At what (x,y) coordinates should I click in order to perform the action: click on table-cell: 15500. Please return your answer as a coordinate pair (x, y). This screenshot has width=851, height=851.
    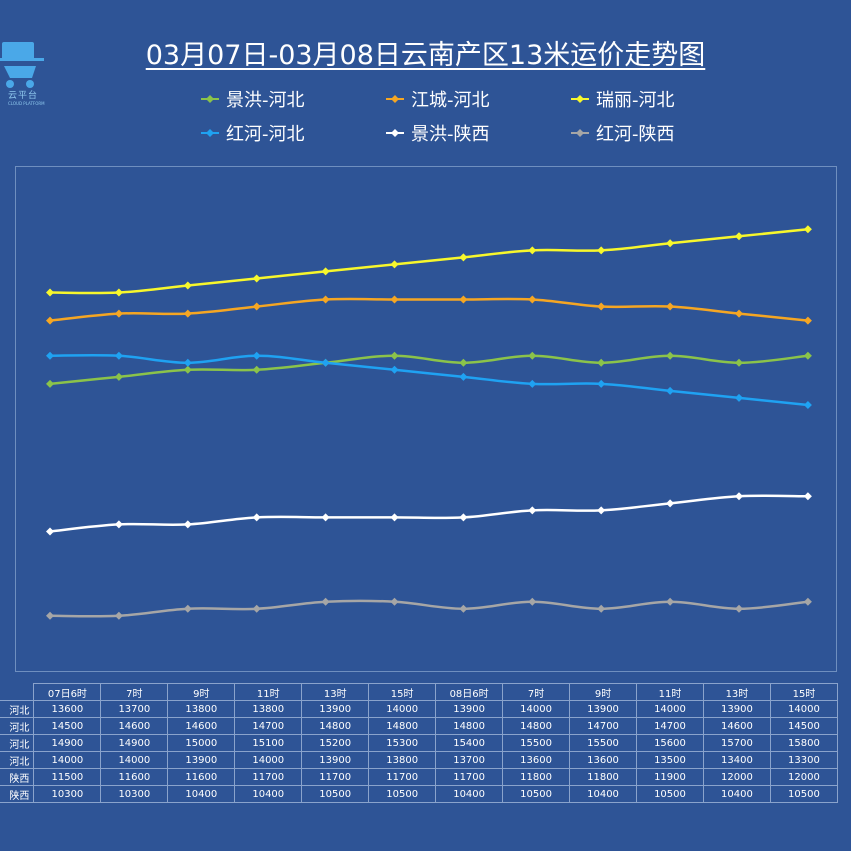
    Looking at the image, I should click on (536, 743).